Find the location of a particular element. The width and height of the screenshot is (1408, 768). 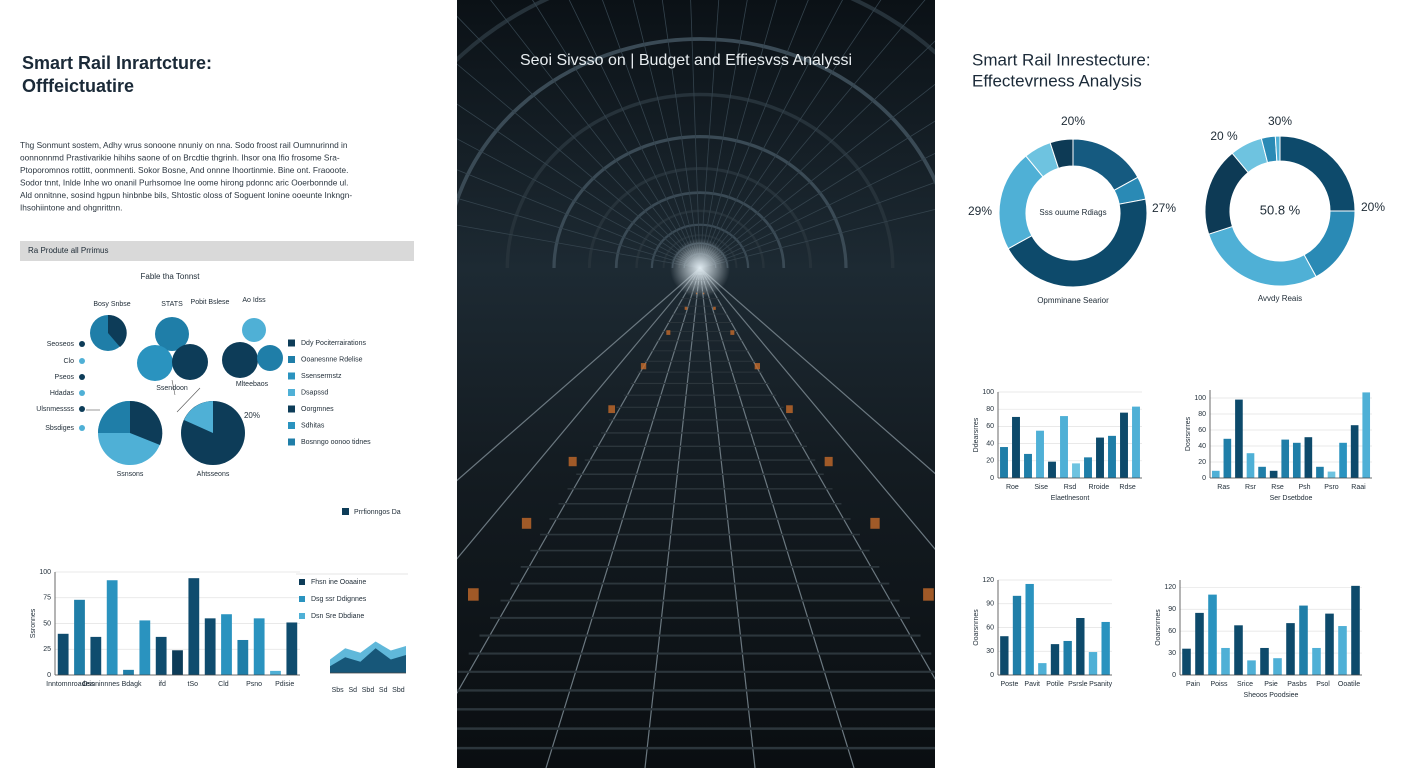

donut-caption: Avvdy Reais is located at coordinates (1280, 298).